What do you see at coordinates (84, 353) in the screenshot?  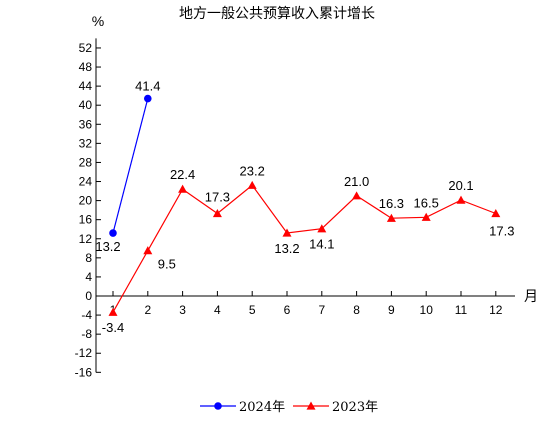 I see `y-tick-label: -12` at bounding box center [84, 353].